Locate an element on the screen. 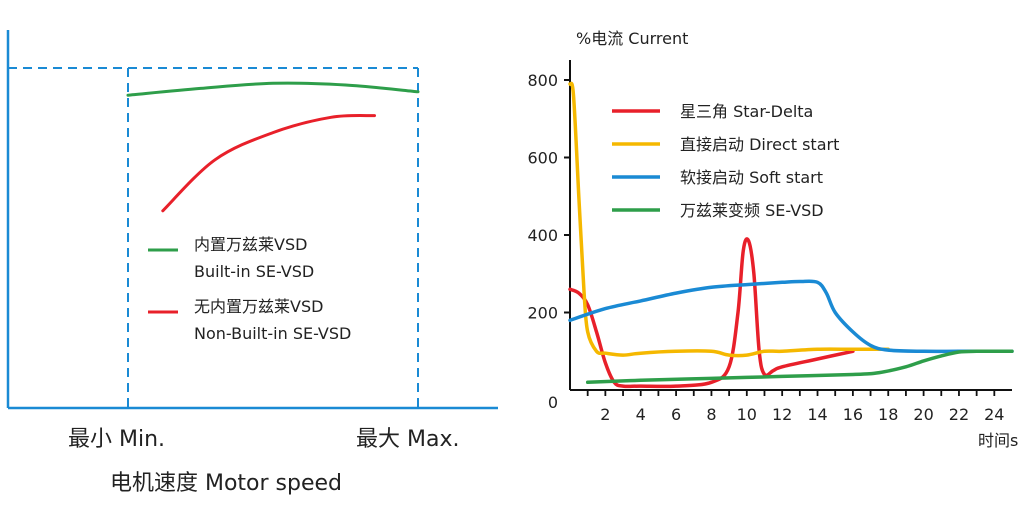 This screenshot has width=1024, height=508. legend-label-non-built-in-en: Non-Built-in SE-VSD is located at coordinates (272, 333).